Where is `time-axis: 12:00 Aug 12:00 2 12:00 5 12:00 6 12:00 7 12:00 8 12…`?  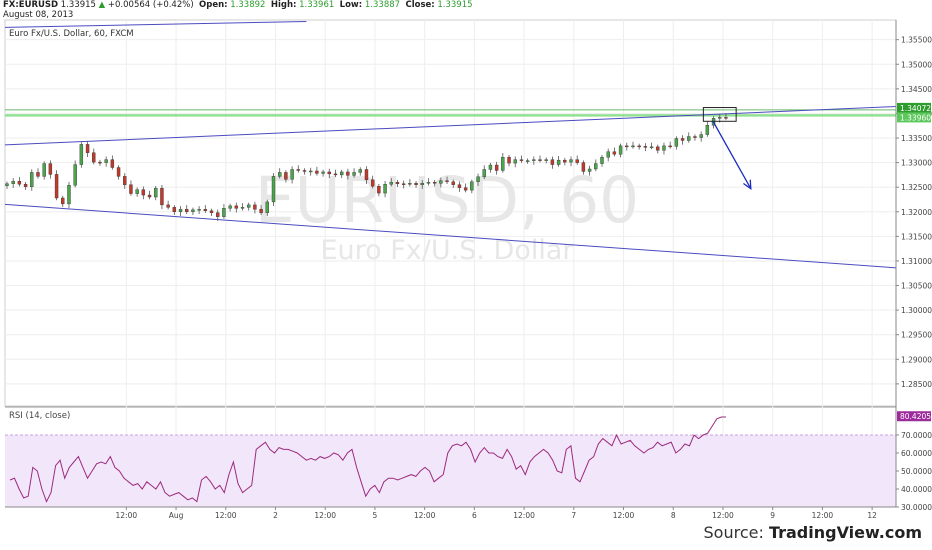 time-axis: 12:00 Aug 12:00 2 12:00 5 12:00 6 12:00 7 12:00 8 12… is located at coordinates (450, 513).